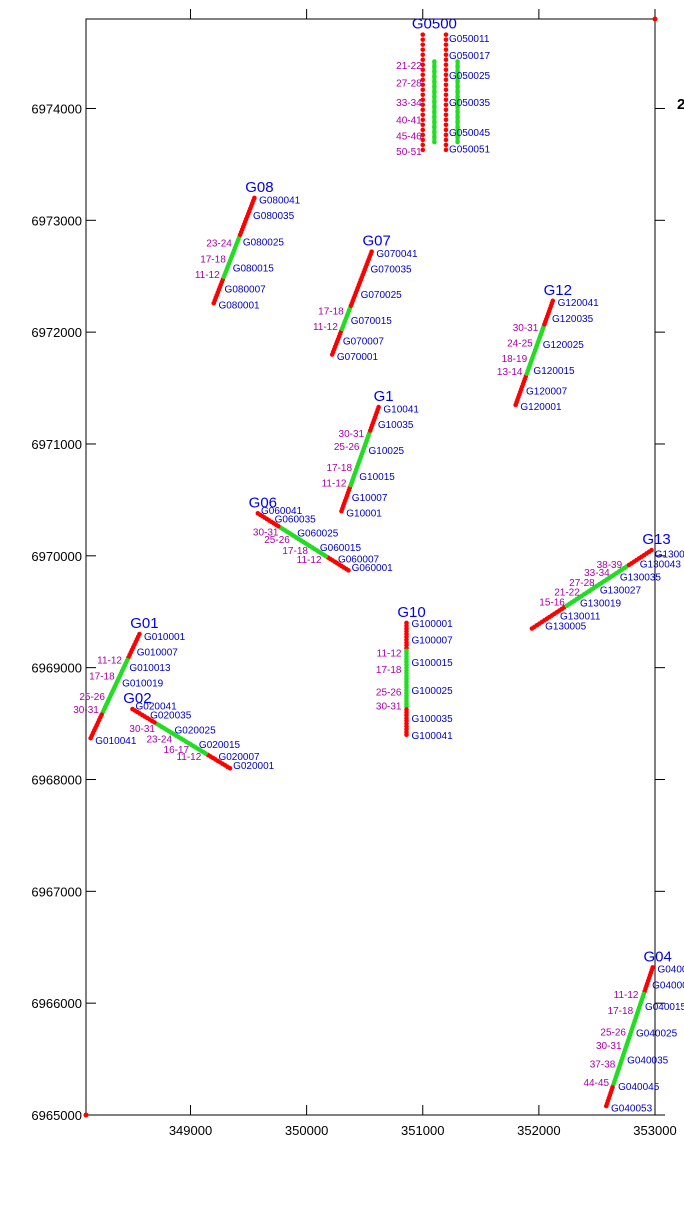  I want to click on station-label: G080007, so click(246, 290).